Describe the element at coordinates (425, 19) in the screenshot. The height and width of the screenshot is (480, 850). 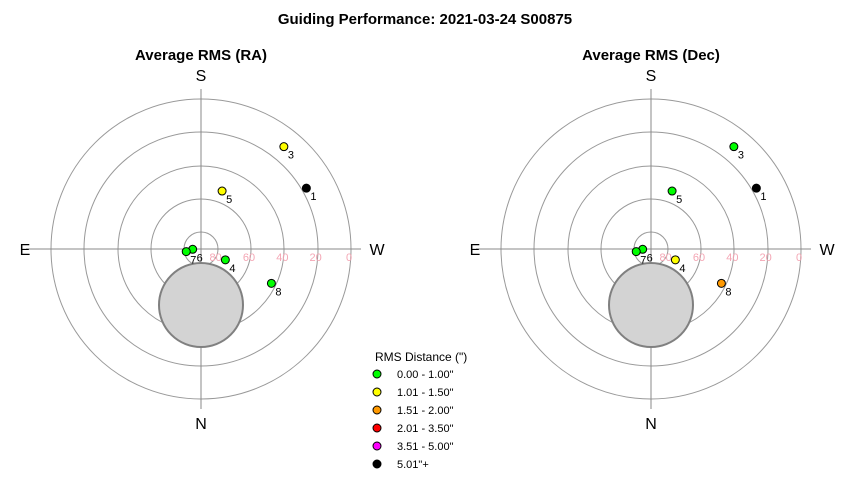
I see `chart-title: Guiding Performance: 2021-03-24 S00875` at that location.